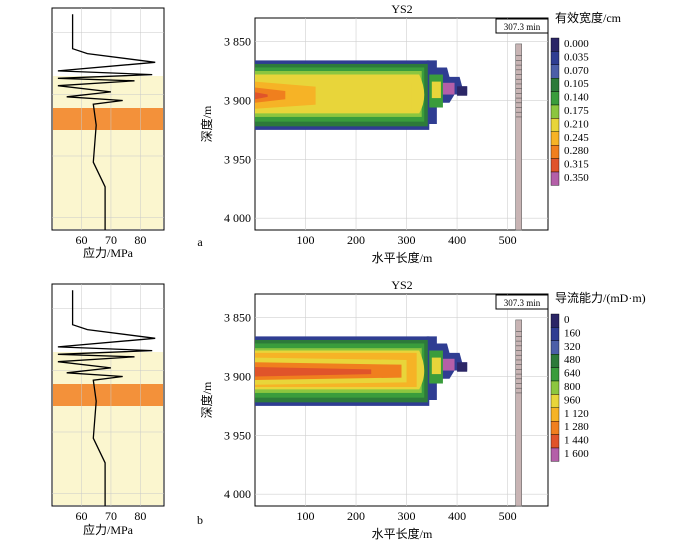 The width and height of the screenshot is (700, 546). I want to click on stress-plot-b: 60 70 80 应力/MPa, so click(108, 410).